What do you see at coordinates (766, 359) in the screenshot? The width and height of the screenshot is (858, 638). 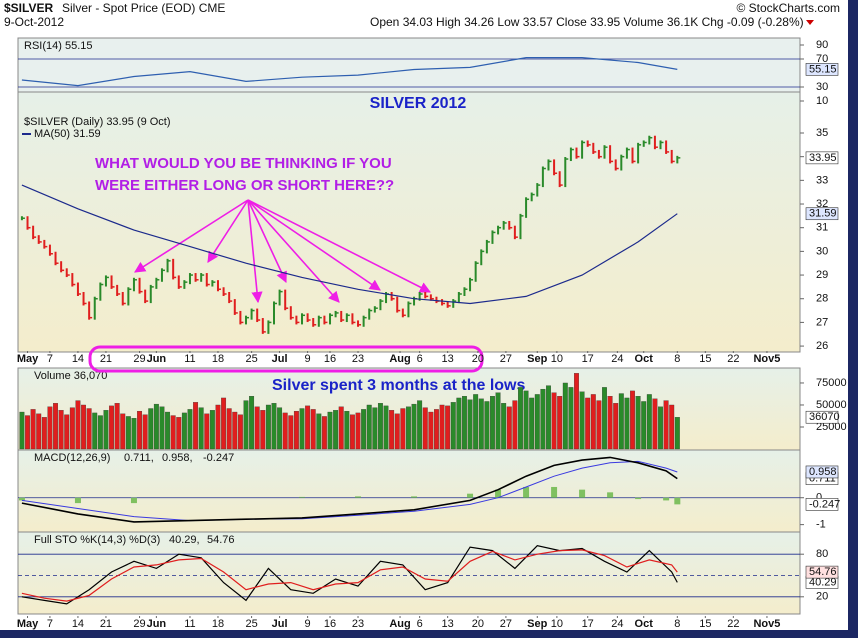 I see `x-tick-label: Nov5` at bounding box center [766, 359].